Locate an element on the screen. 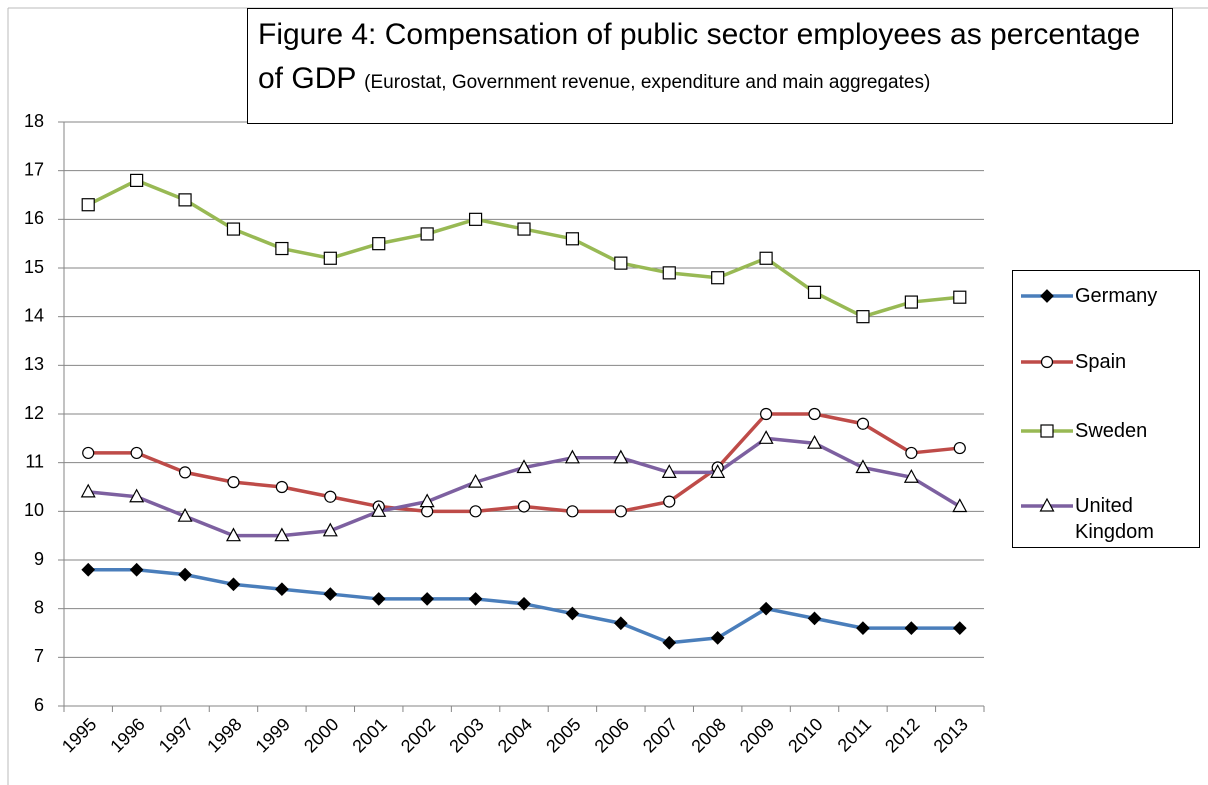 Image resolution: width=1208 pixels, height=785 pixels. x-tick-label: 2010 is located at coordinates (805, 735).